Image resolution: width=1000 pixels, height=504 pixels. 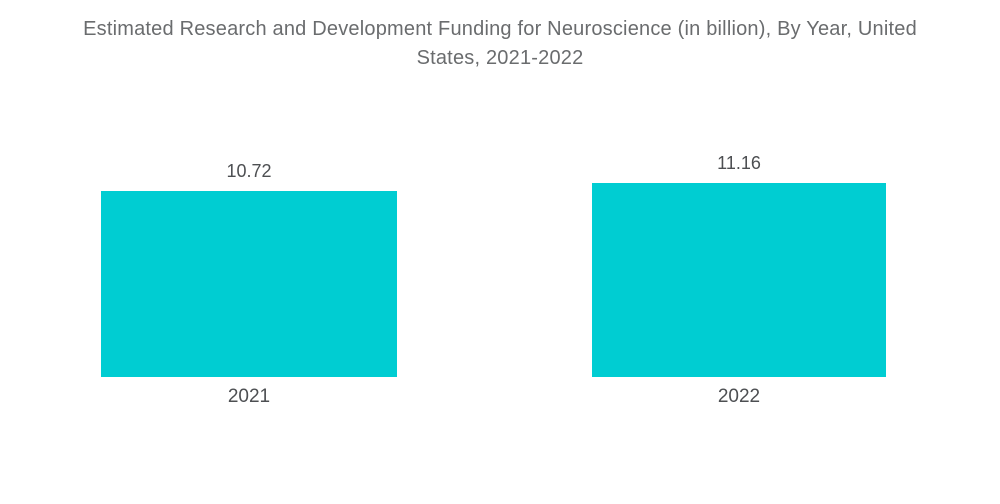 I want to click on value-label-2022: 11.16, so click(x=739, y=163).